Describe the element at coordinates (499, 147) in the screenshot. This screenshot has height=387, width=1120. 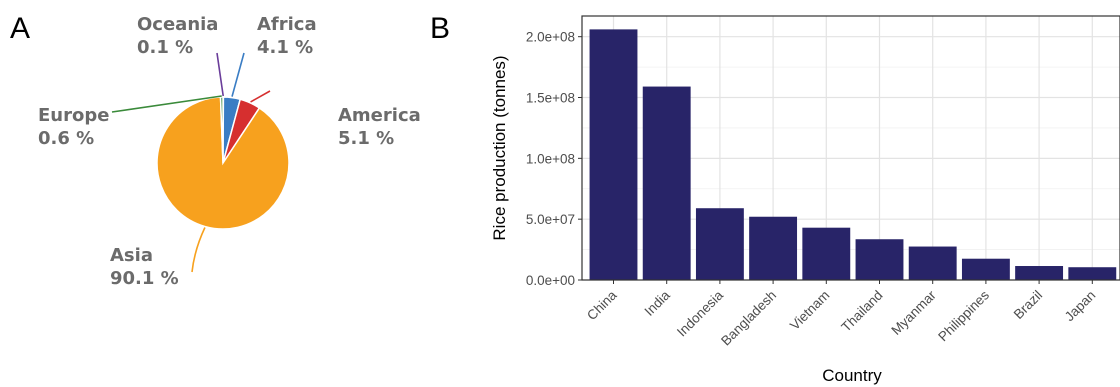
I see `y-axis-title: Rice production (tonnes)` at that location.